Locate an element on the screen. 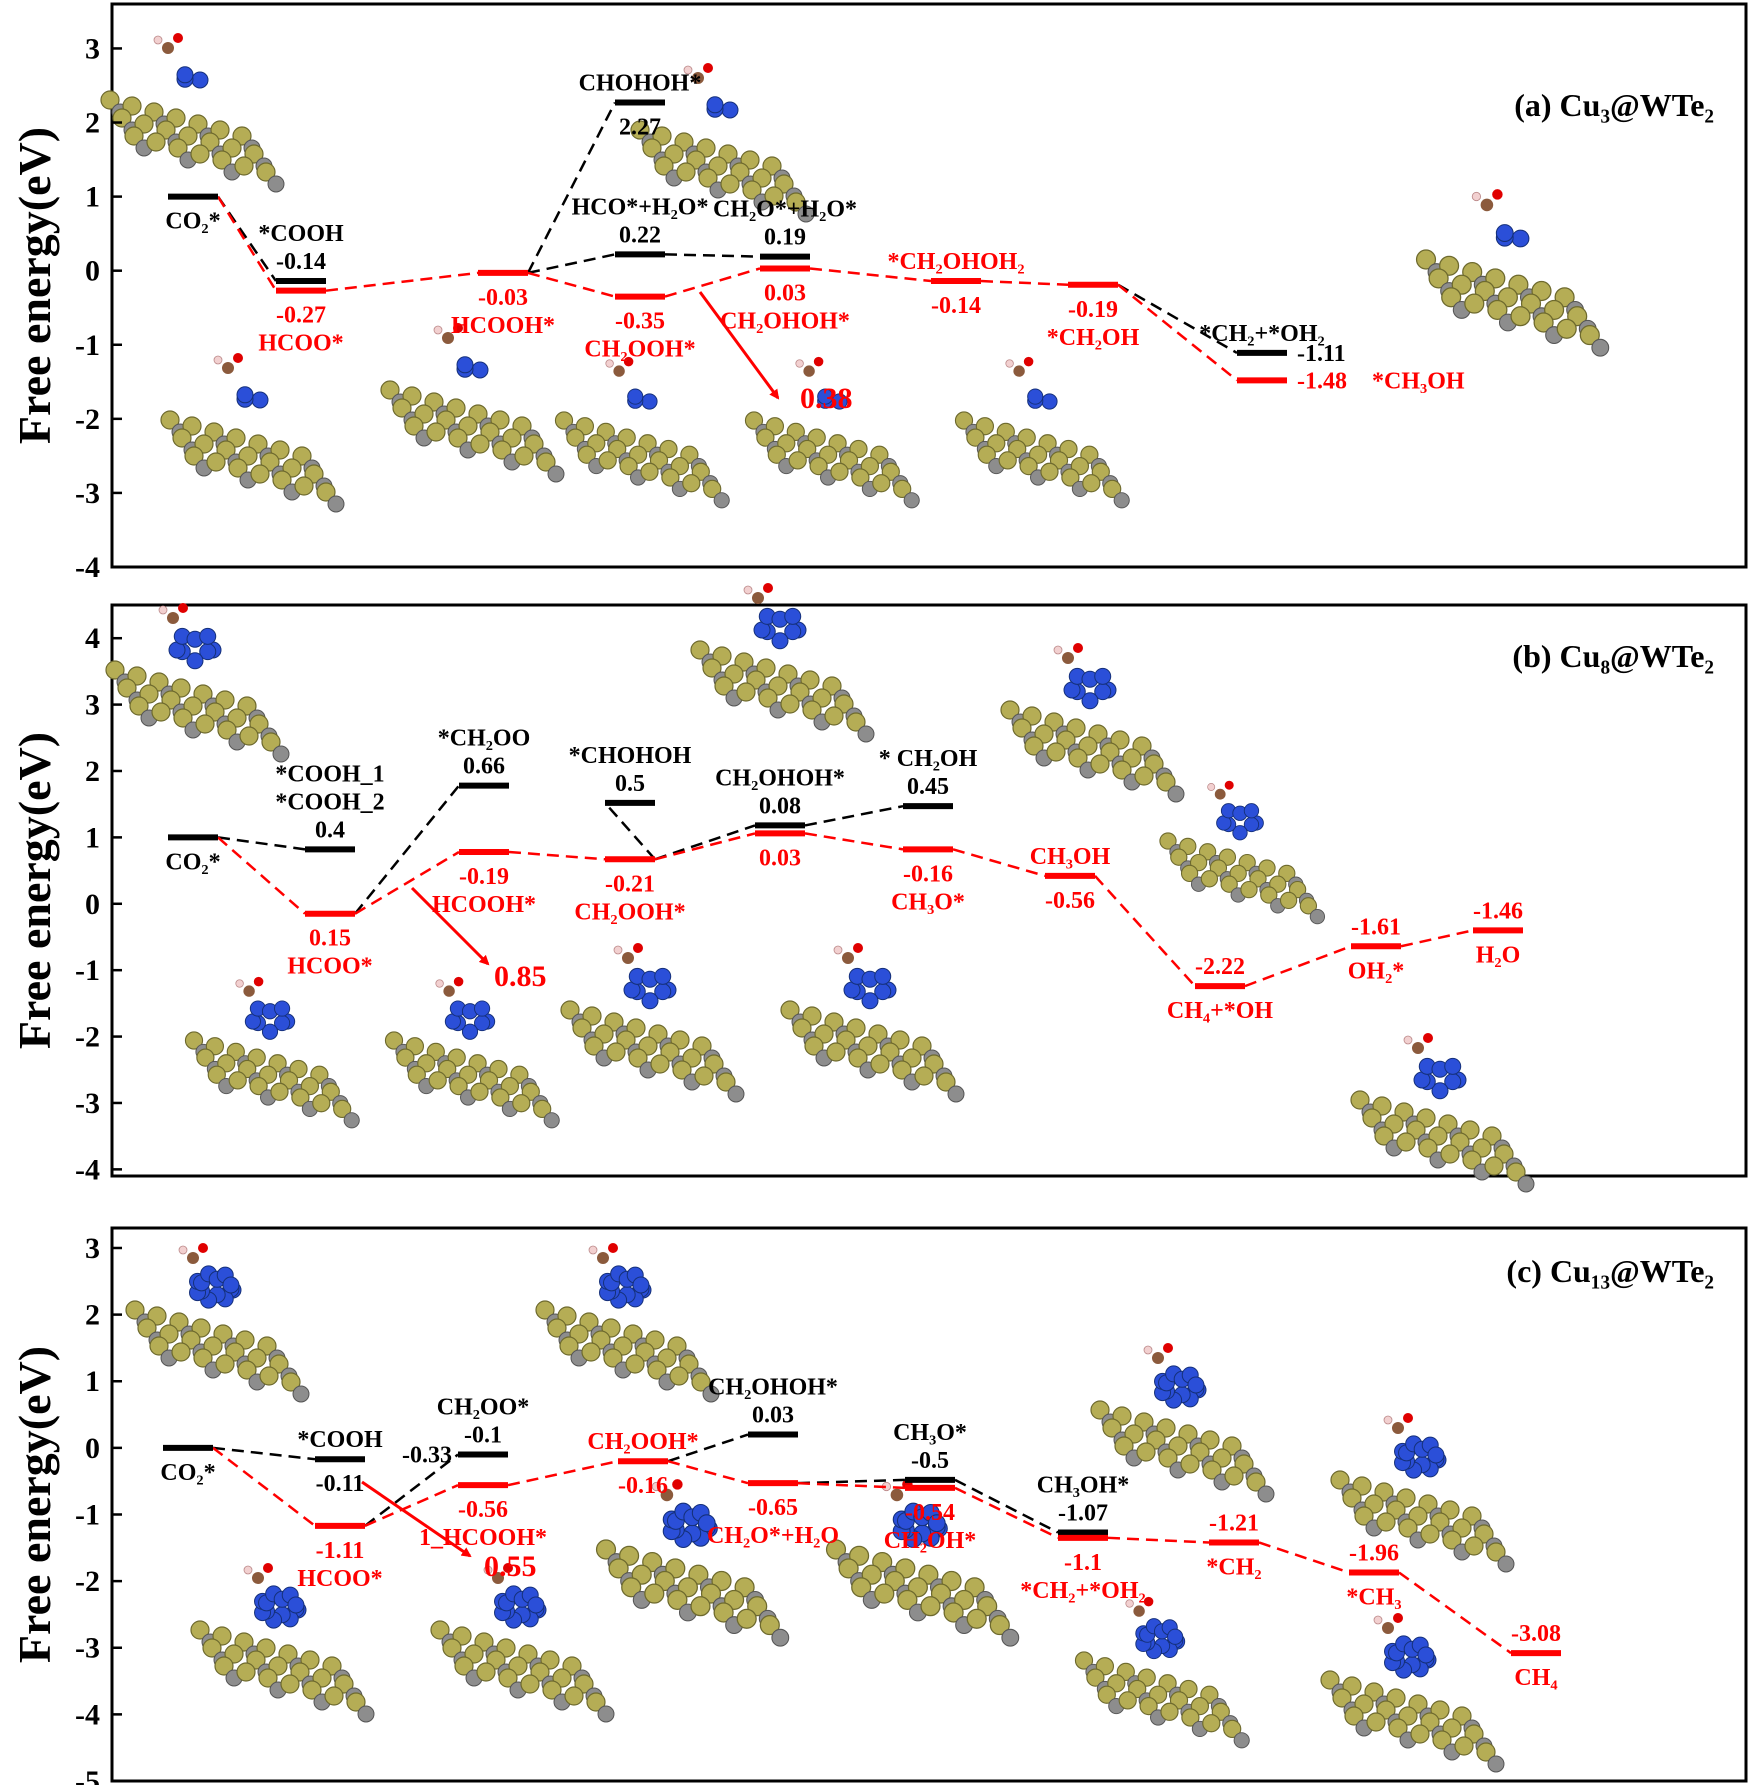 The width and height of the screenshot is (1750, 1790). y-tick-label: 0 is located at coordinates (92, 904).